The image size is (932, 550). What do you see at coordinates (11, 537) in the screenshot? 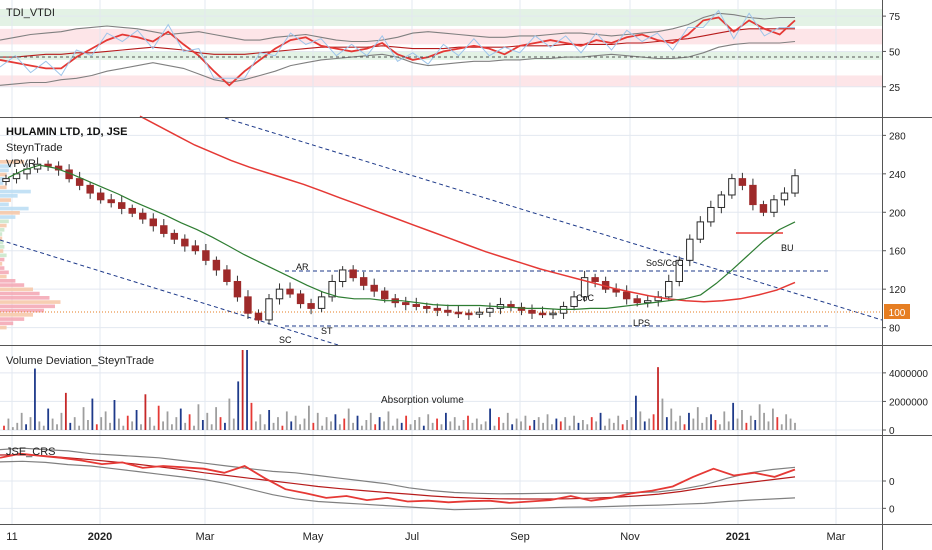
I see `x-tick-label-0: 11` at bounding box center [11, 537].